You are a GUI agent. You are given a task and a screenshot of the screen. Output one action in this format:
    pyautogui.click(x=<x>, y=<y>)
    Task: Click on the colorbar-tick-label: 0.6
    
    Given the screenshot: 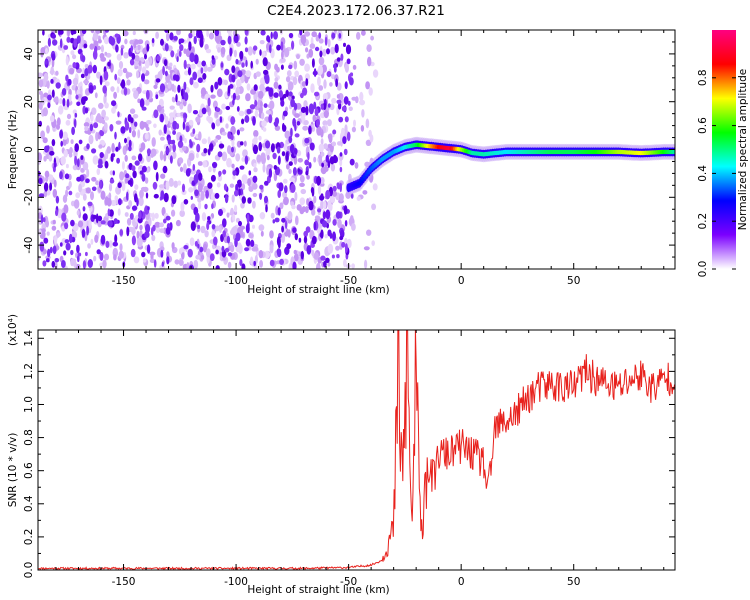 What is the action you would take?
    pyautogui.click(x=703, y=125)
    